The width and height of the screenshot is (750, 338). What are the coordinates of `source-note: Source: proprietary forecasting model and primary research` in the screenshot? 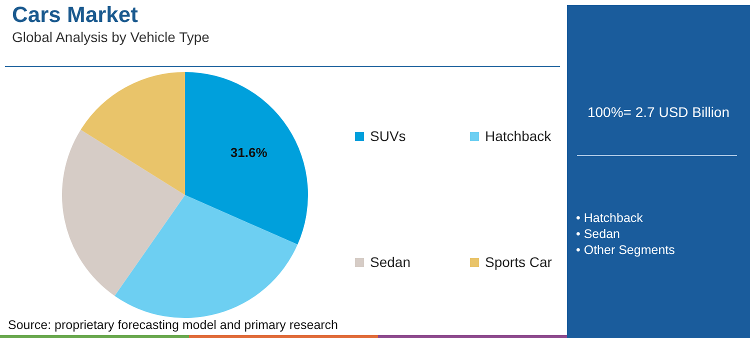 It's located at (173, 325).